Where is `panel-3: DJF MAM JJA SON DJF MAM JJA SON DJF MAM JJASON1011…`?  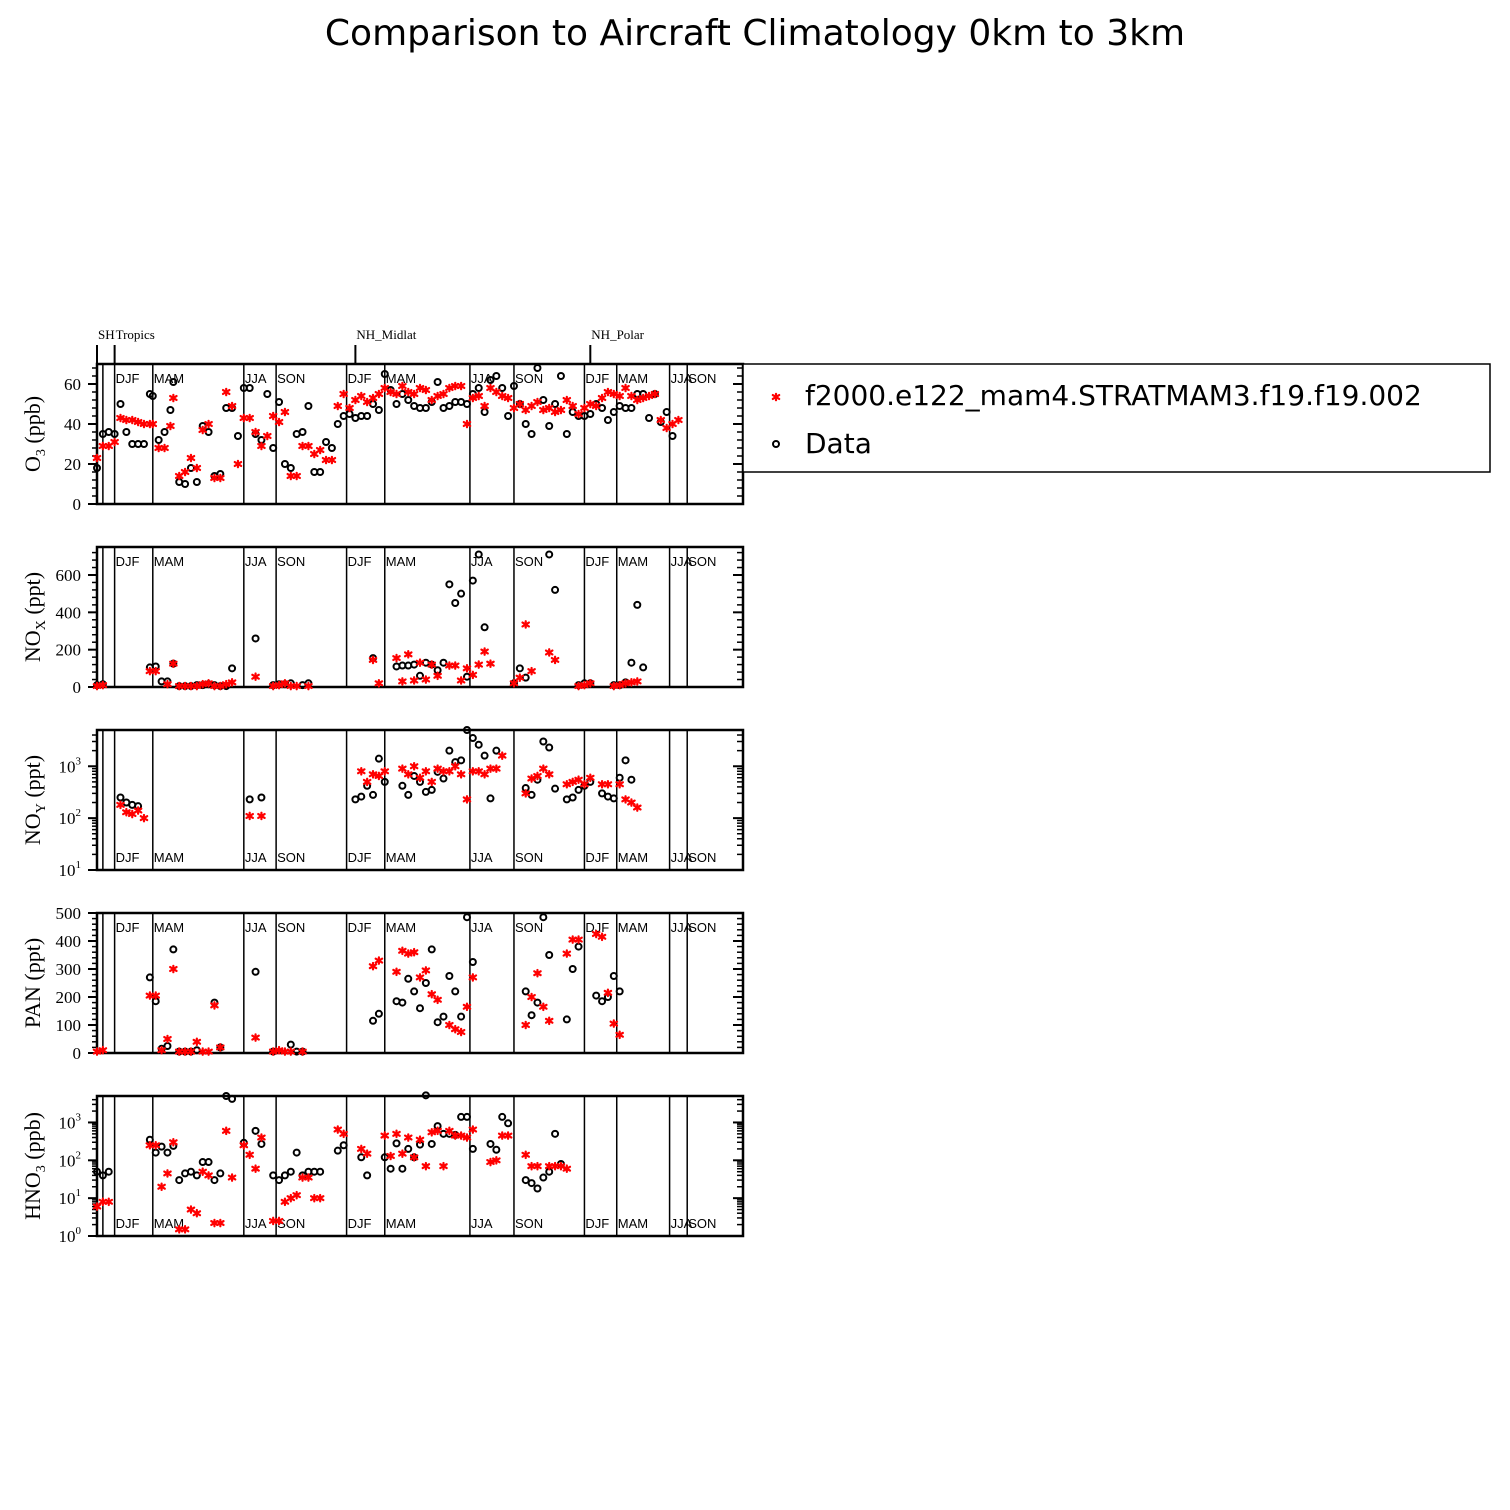 panel-3: DJF MAM JJA SON DJF MAM JJA SON DJF MAM JJASON1011… is located at coordinates (382, 803).